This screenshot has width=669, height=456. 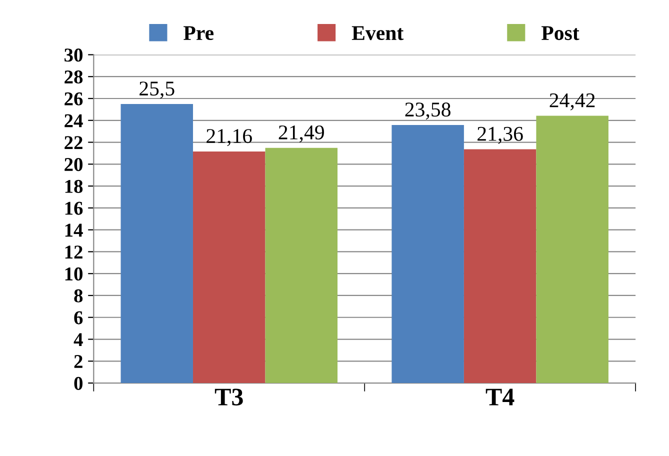 I want to click on y-tick-label: 8, so click(x=78, y=295).